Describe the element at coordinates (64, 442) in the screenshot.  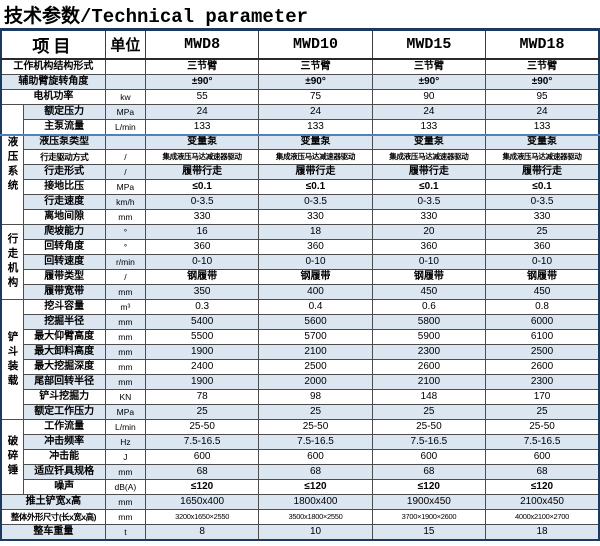
I see `row-label: 冲击频率` at that location.